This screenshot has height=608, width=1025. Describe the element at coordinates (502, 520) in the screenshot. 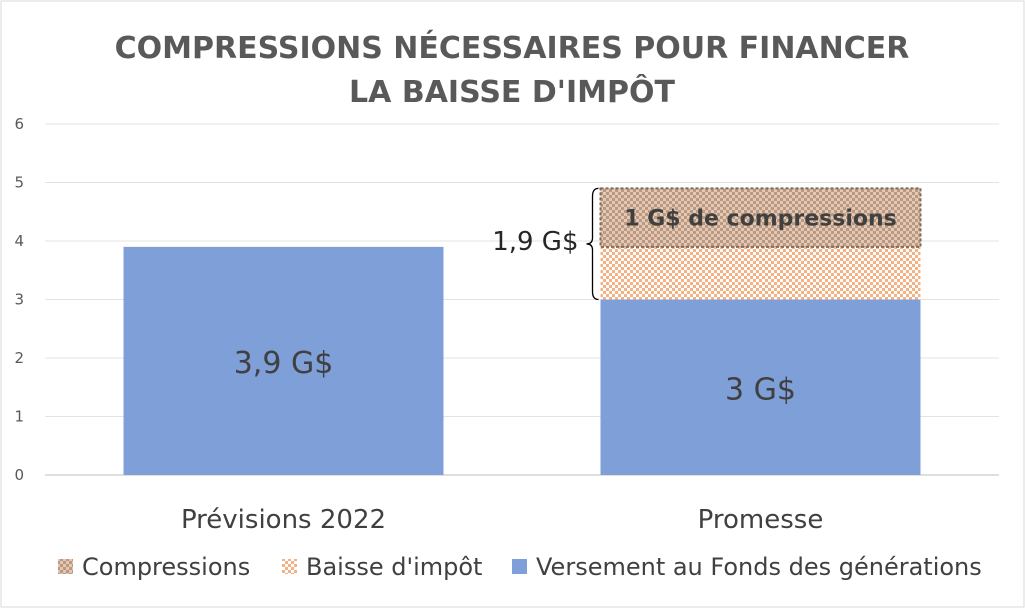

I see `x-axis-categories: Prévisions 2022 Promesse` at that location.